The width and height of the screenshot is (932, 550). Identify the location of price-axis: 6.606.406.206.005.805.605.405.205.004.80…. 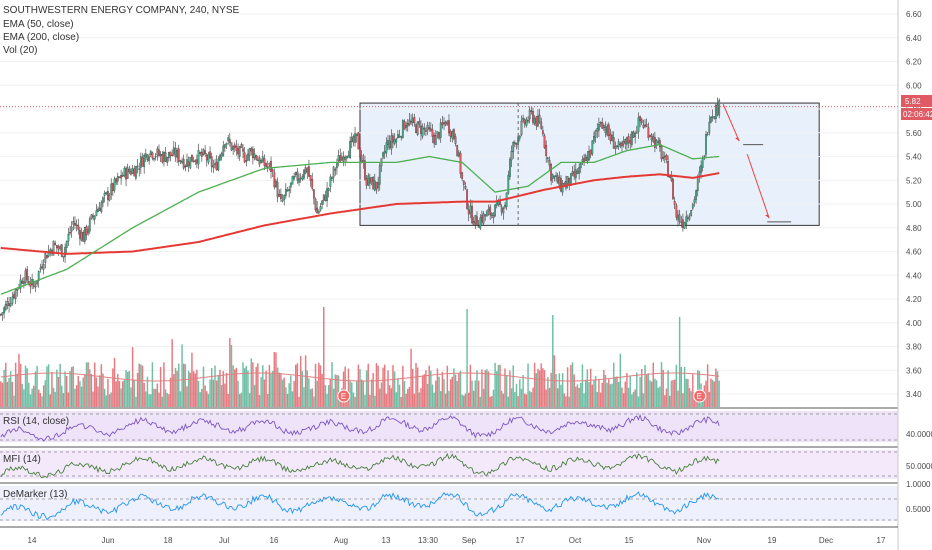
(909, 275).